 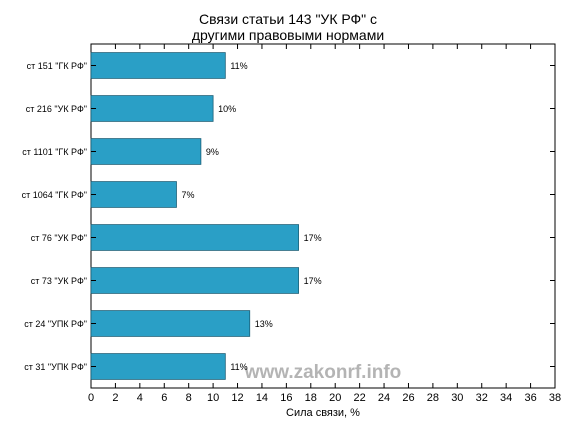 What do you see at coordinates (237, 398) in the screenshot?
I see `x-tick-label: 12` at bounding box center [237, 398].